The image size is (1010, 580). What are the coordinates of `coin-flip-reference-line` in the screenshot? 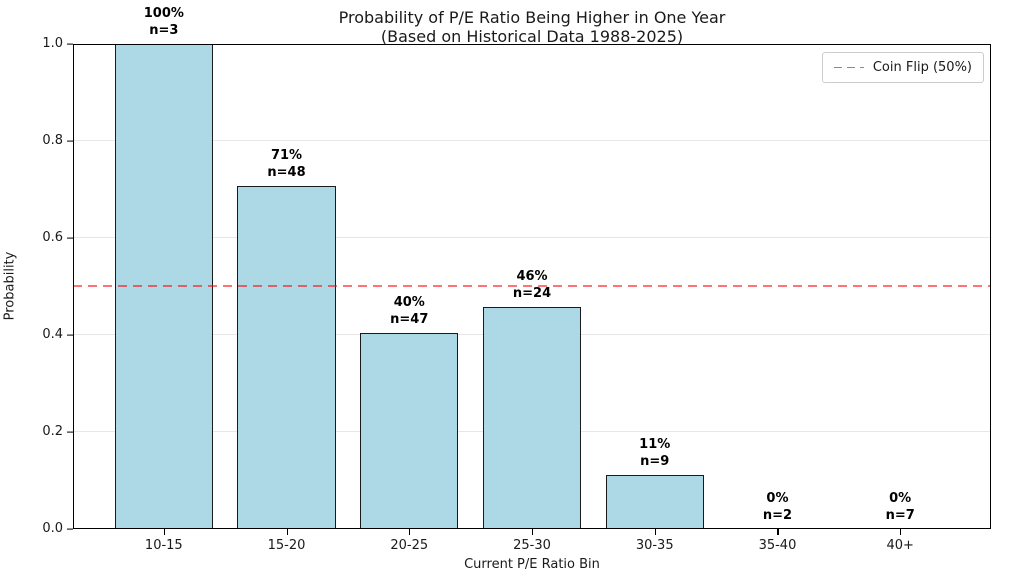 It's located at (532, 285).